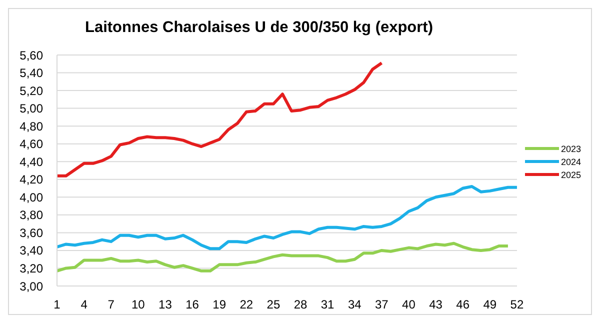 The image size is (600, 323). What do you see at coordinates (111, 305) in the screenshot?
I see `x-tick-label: 7` at bounding box center [111, 305].